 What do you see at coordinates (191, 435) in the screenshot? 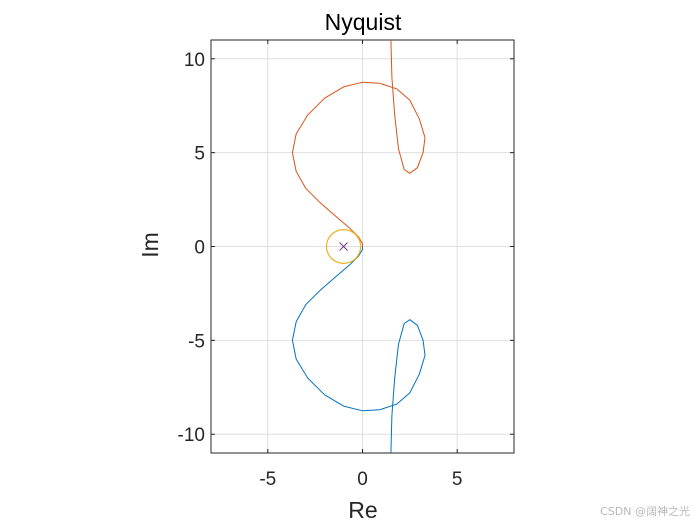
I see `y-tick-label: -10` at bounding box center [191, 435].